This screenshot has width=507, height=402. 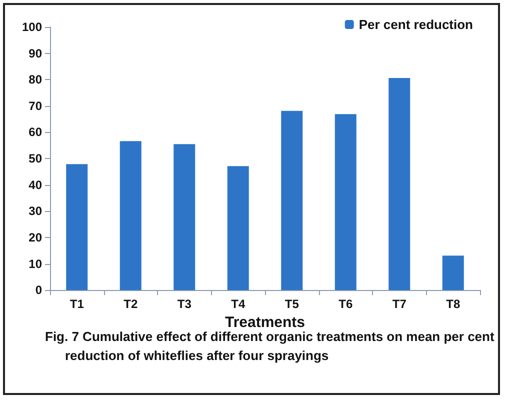 I want to click on y-tick-label: 80, so click(x=35, y=79).